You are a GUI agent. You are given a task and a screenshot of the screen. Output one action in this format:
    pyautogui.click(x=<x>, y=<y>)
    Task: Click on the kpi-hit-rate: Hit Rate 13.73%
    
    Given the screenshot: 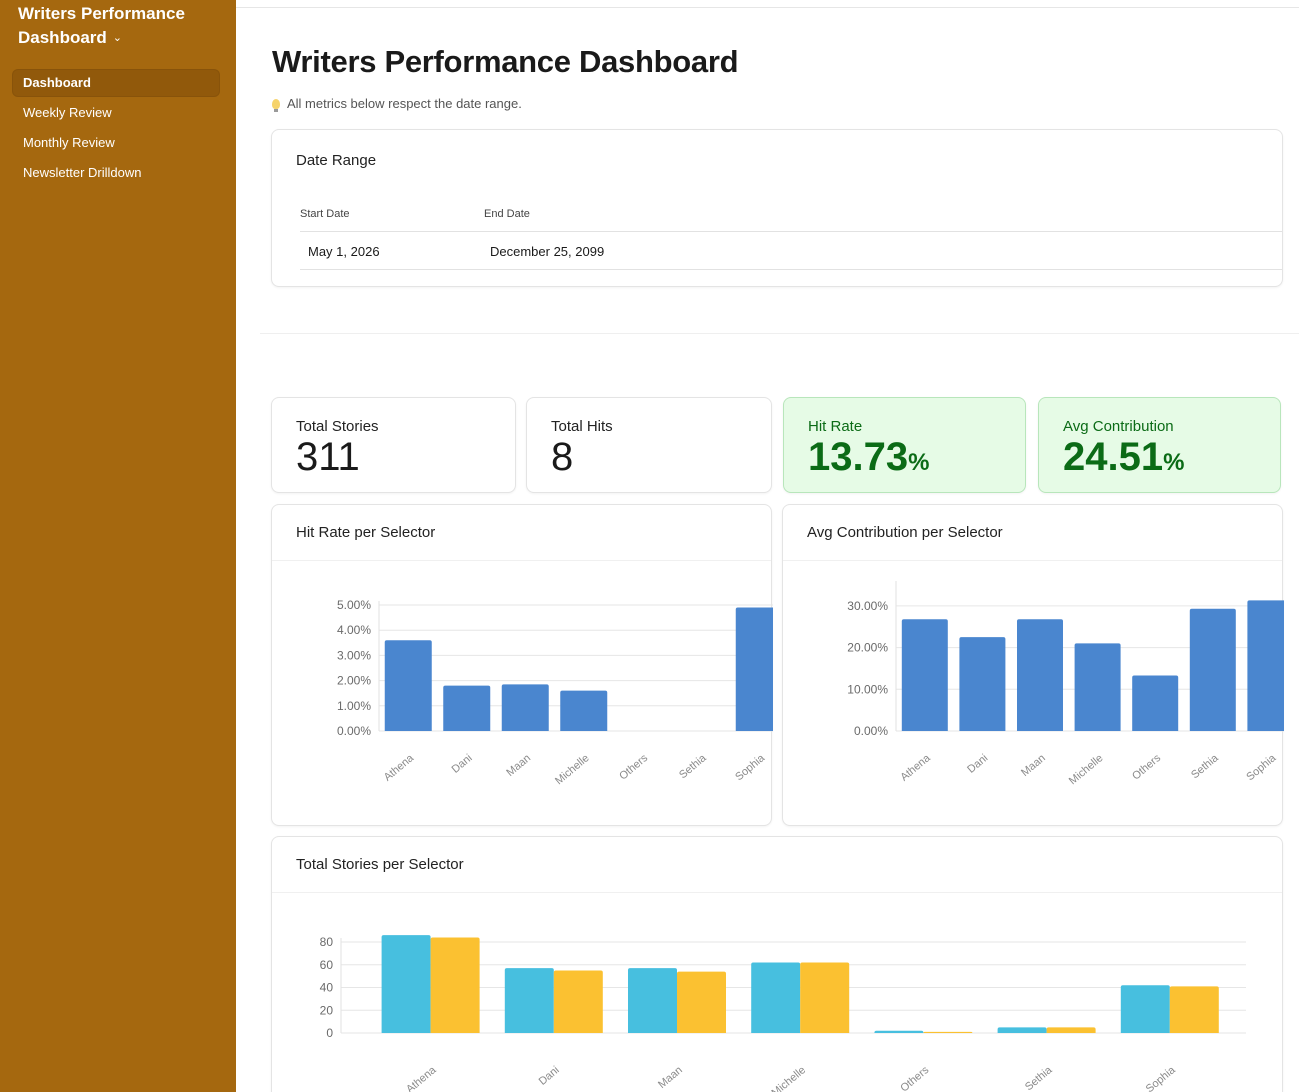 What is the action you would take?
    pyautogui.click(x=904, y=445)
    